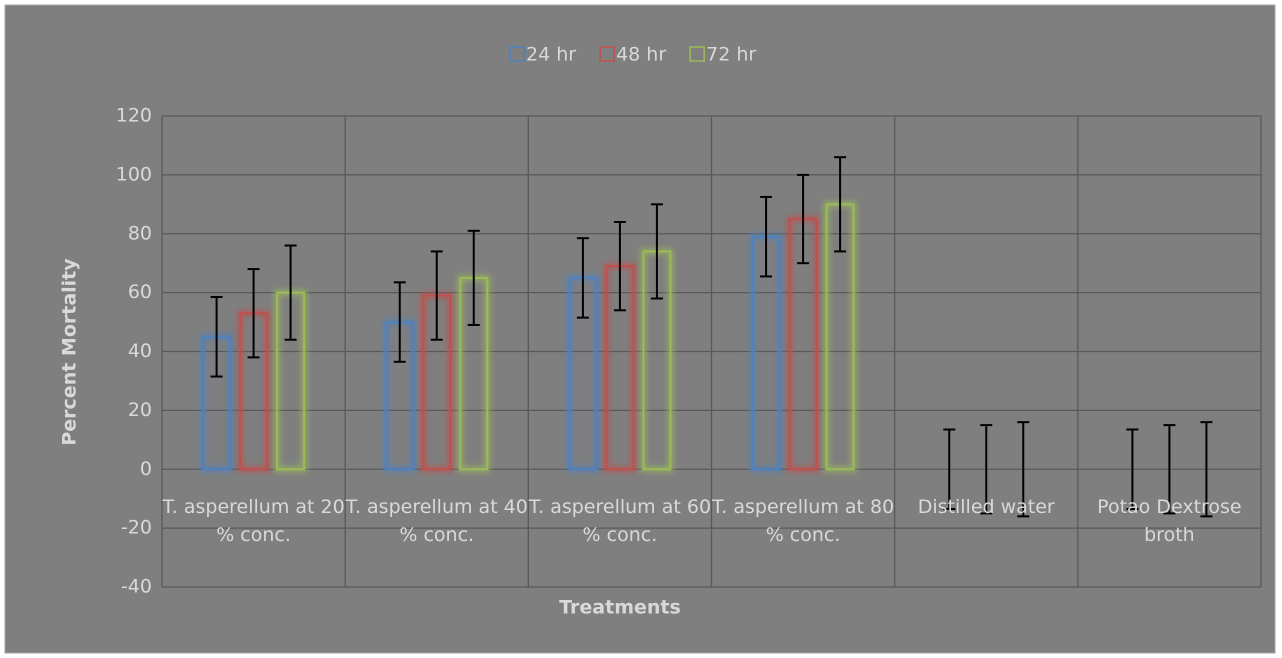 Image resolution: width=1282 pixels, height=658 pixels. What do you see at coordinates (641, 55) in the screenshot?
I see `legend-label: 48 hr` at bounding box center [641, 55].